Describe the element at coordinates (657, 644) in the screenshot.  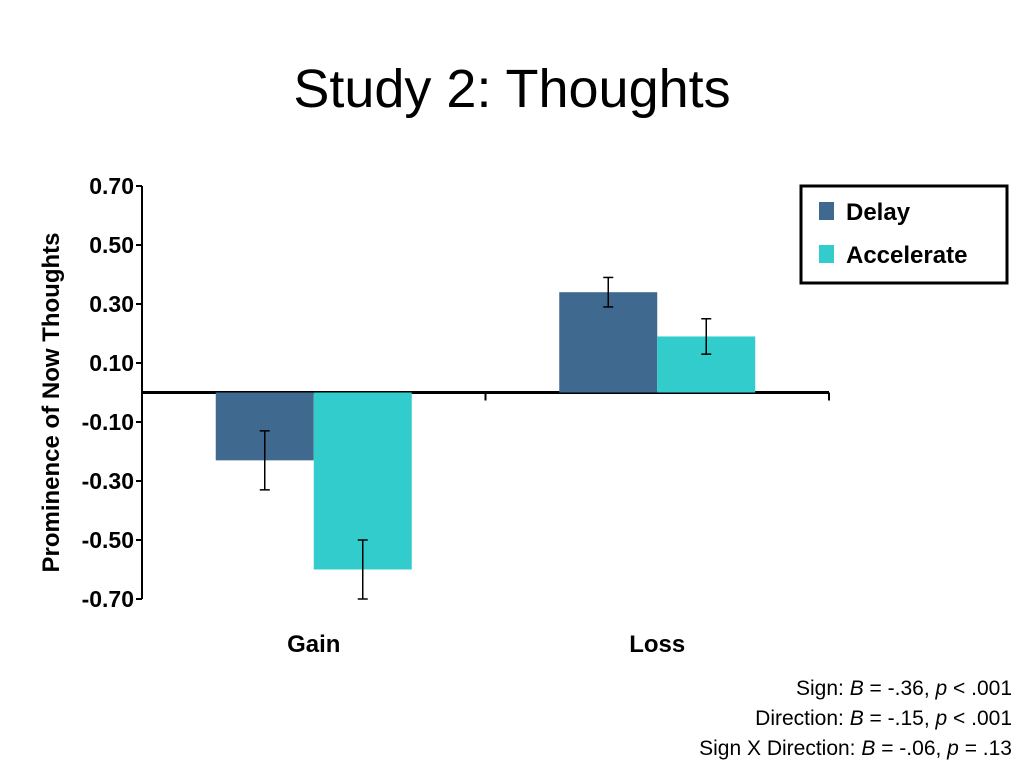
I see `x-tick-label: Loss` at that location.